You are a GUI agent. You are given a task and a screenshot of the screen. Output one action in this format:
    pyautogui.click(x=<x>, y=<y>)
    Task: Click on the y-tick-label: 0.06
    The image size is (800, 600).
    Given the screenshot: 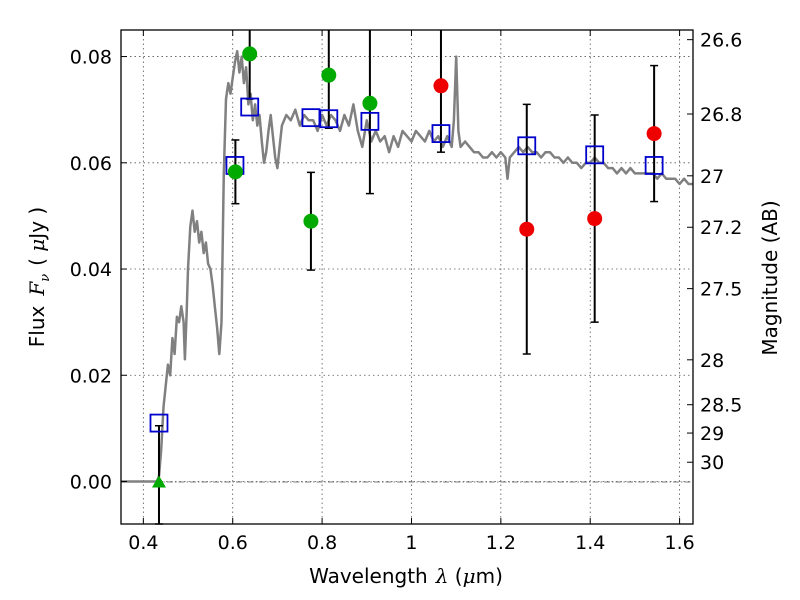 What is the action you would take?
    pyautogui.click(x=91, y=164)
    